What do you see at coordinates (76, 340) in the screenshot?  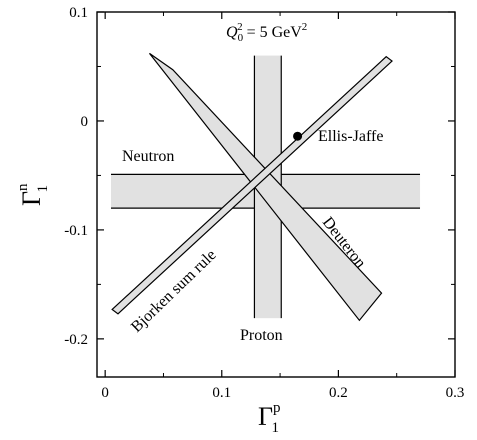 I see `y-tick-label: -0.2` at bounding box center [76, 340].